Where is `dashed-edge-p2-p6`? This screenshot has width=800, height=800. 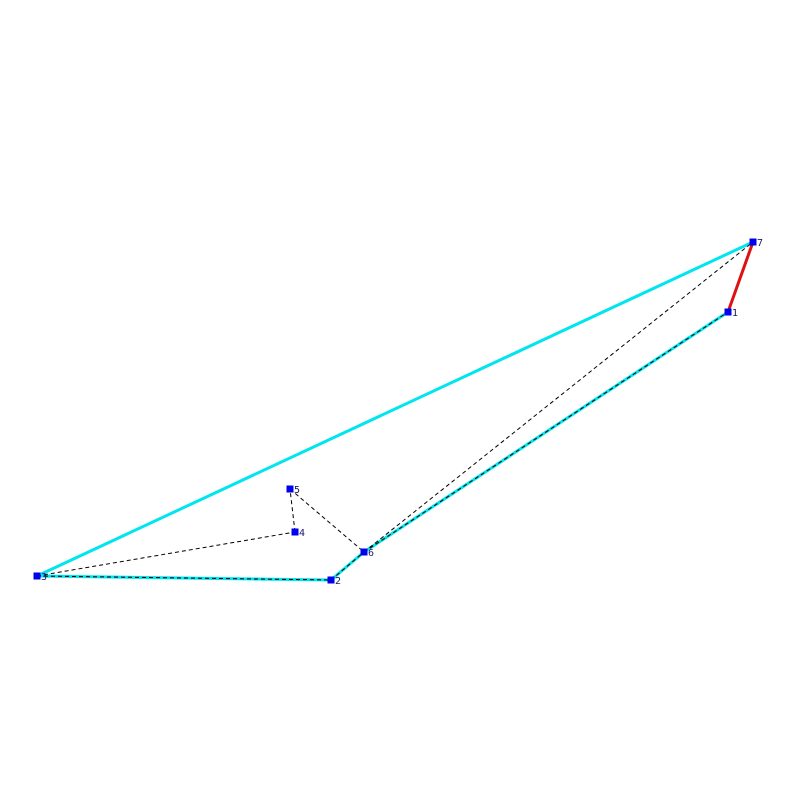 dashed-edge-p2-p6 is located at coordinates (347, 566).